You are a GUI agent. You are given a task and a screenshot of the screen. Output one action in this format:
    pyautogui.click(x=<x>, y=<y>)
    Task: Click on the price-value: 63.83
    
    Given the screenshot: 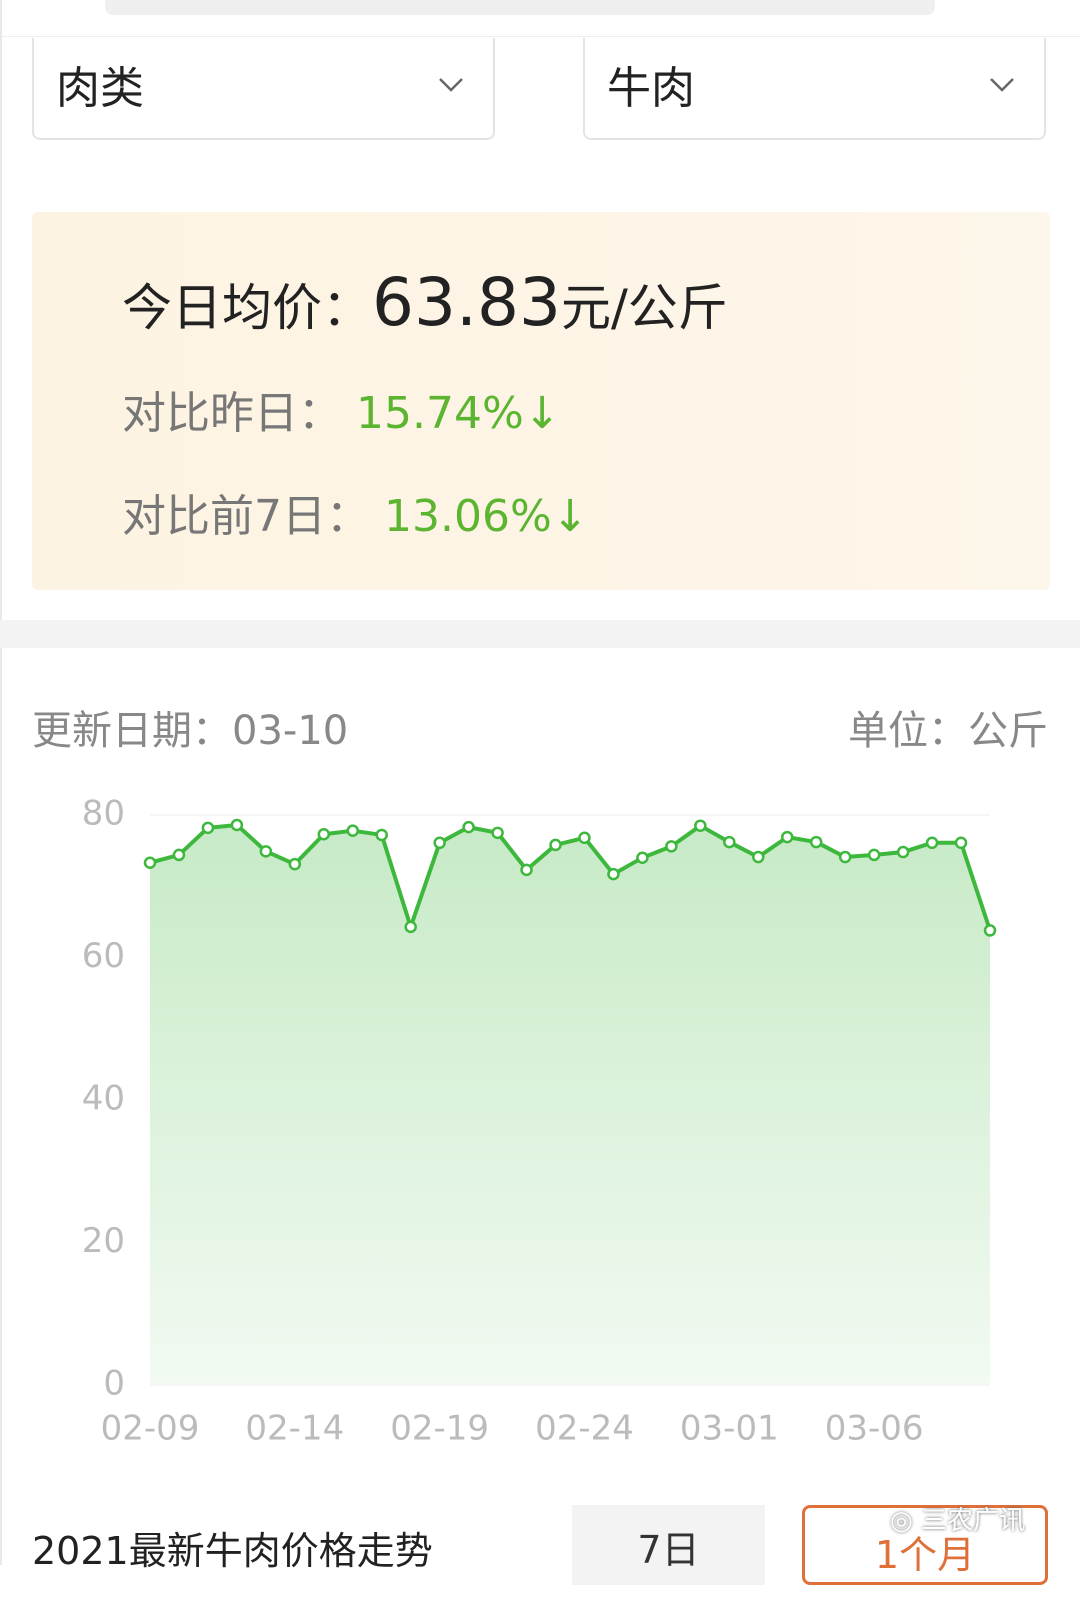 What is the action you would take?
    pyautogui.click(x=466, y=302)
    